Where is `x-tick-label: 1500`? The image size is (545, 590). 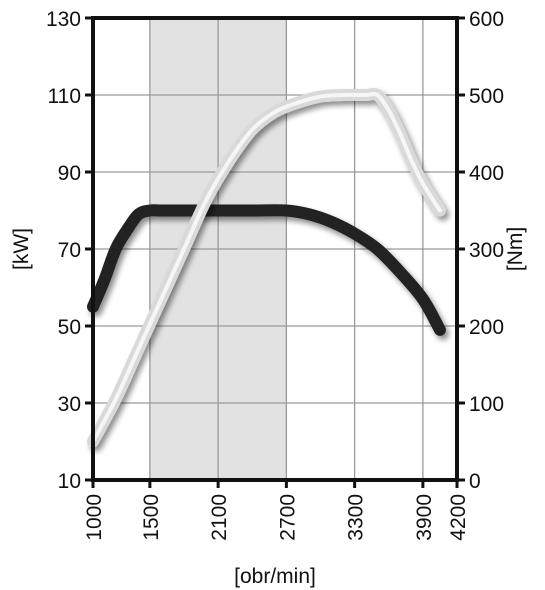
x-tick-label: 1500 is located at coordinates (151, 517).